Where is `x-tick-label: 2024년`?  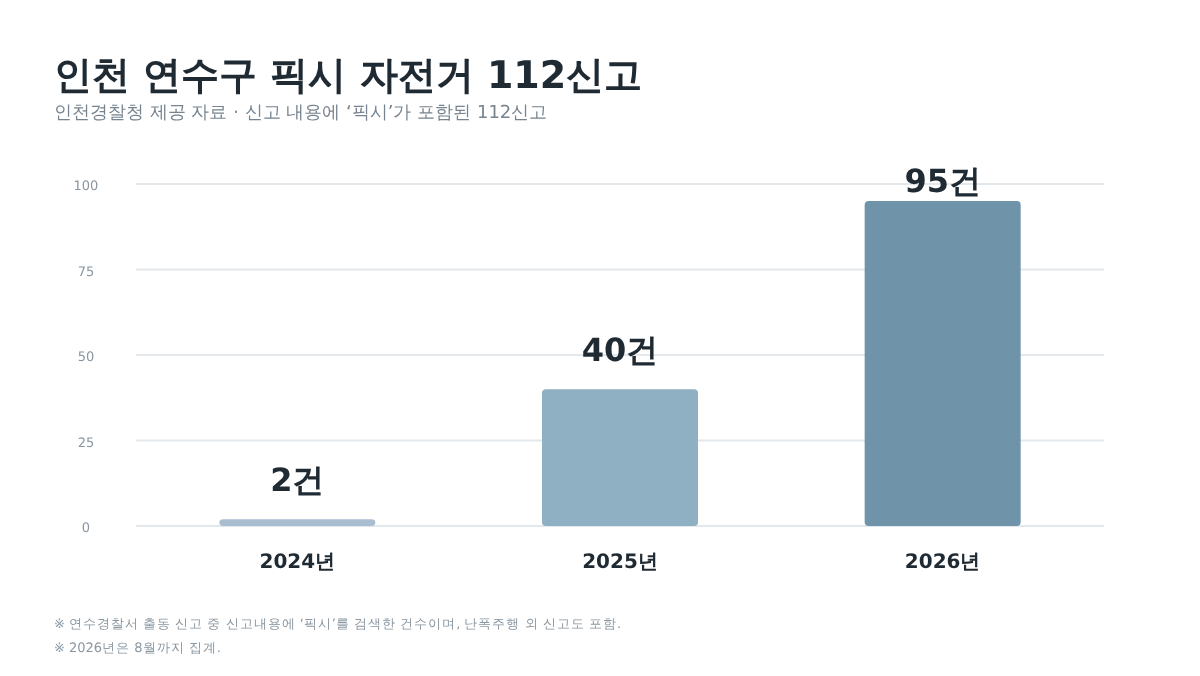
x-tick-label: 2024년 is located at coordinates (297, 563).